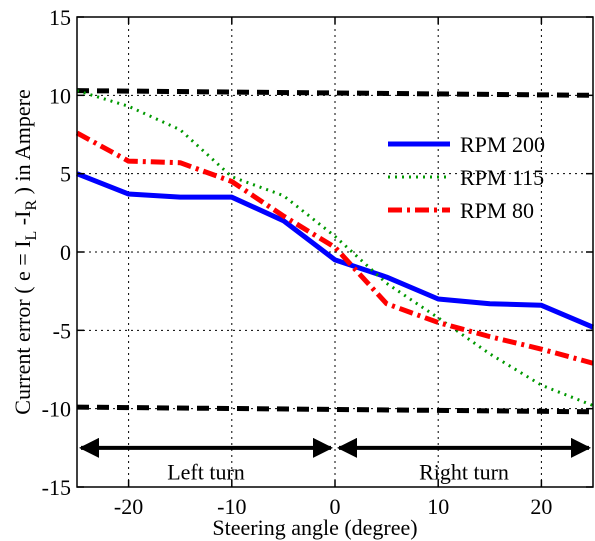  I want to click on y-axis-label-prefix: Current error ( e = I, so click(22, 327).